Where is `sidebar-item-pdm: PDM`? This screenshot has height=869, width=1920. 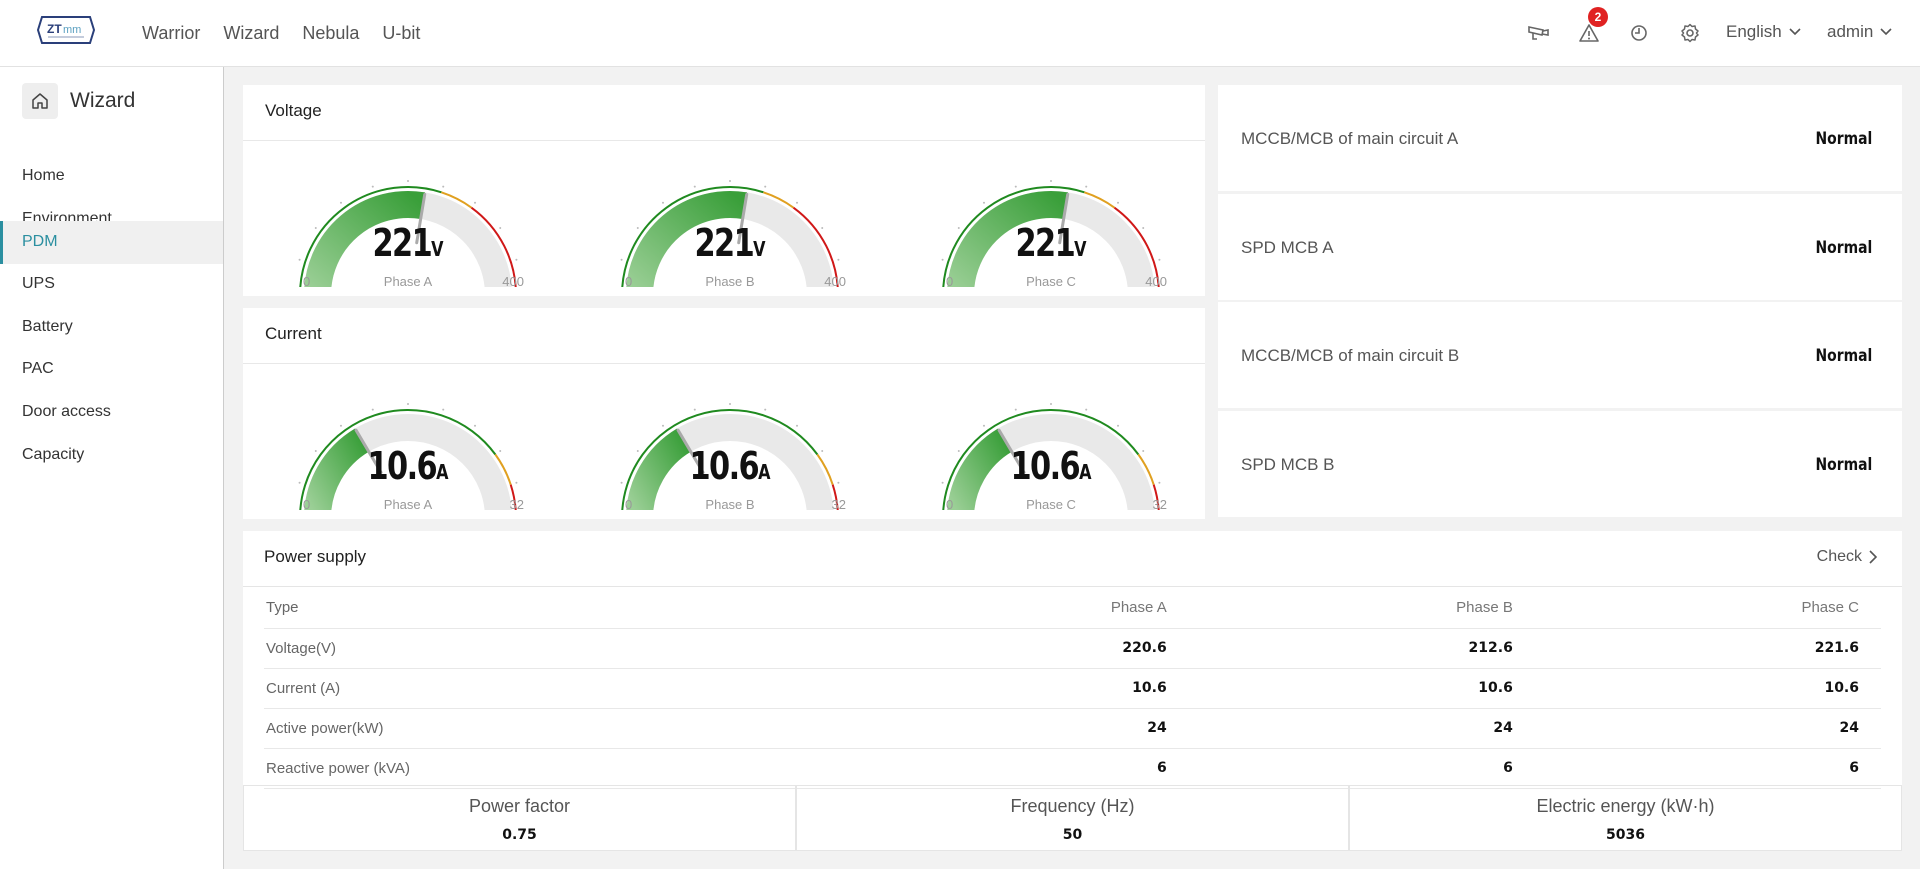
sidebar-item-pdm: PDM is located at coordinates (111, 242).